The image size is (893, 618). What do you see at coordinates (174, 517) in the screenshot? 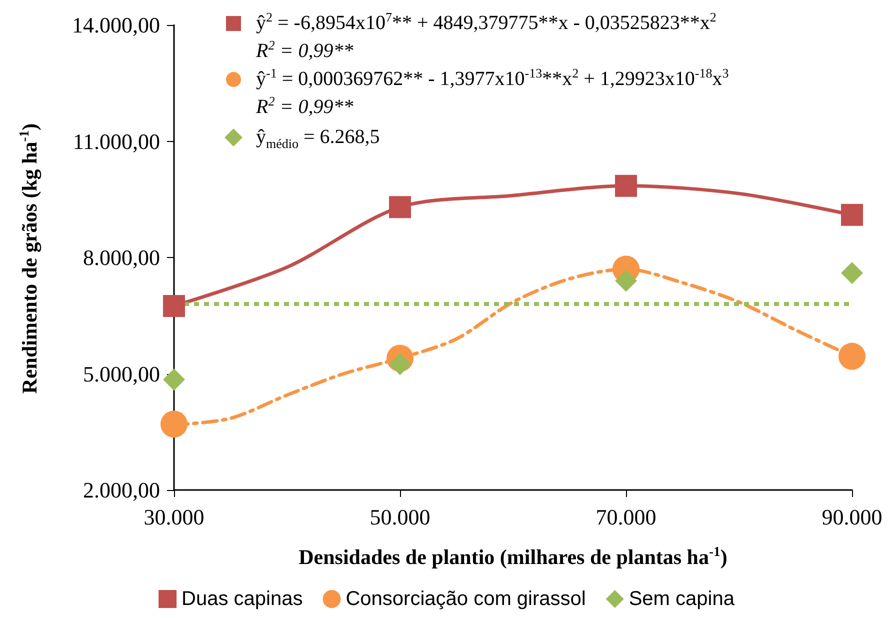
I see `x-tick-label: 30.000` at bounding box center [174, 517].